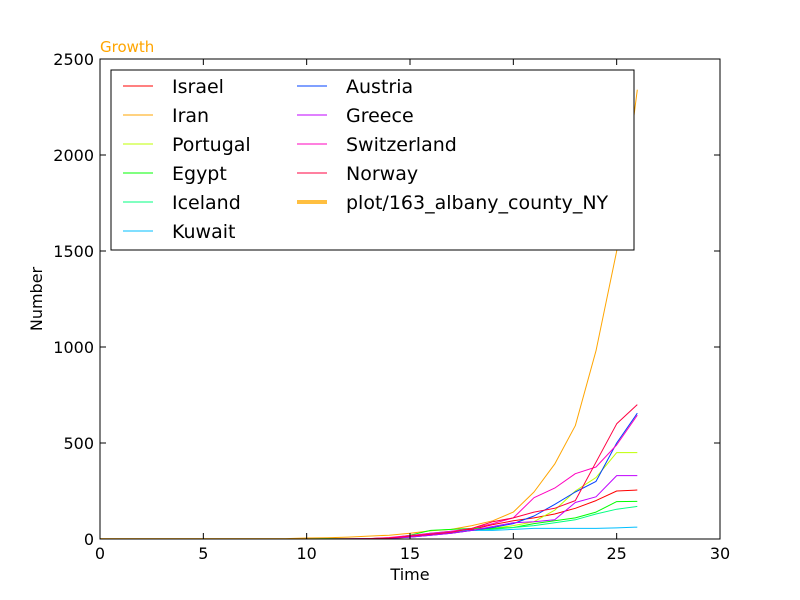 The image size is (800, 600). I want to click on legend-label-3: Egypt, so click(199, 174).